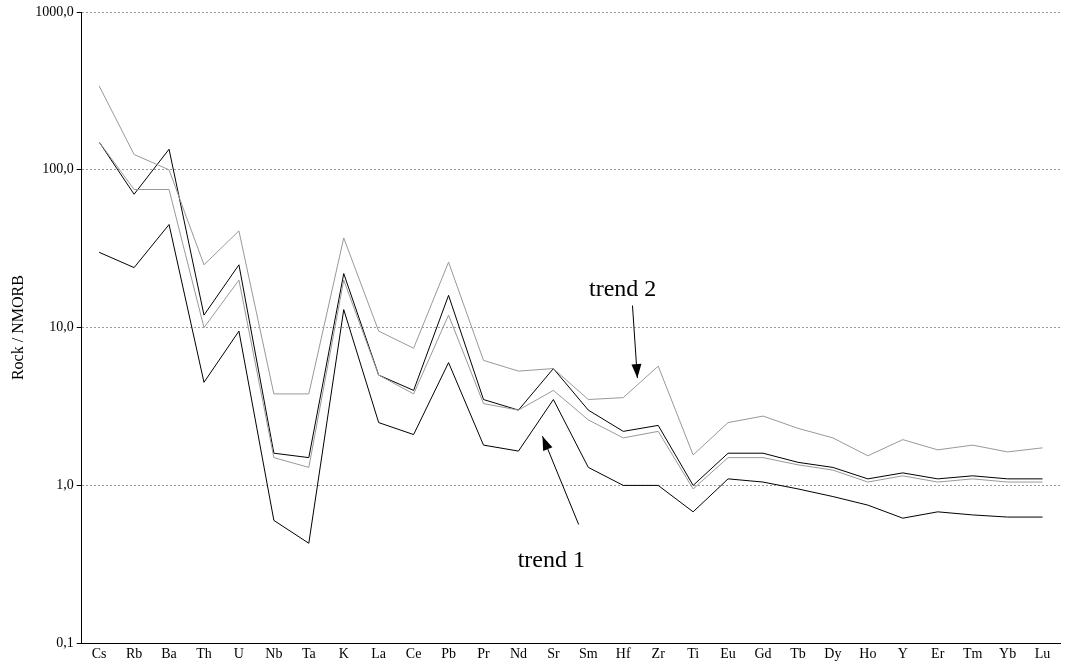  I want to click on y-tick-label: 0,1, so click(65, 642).